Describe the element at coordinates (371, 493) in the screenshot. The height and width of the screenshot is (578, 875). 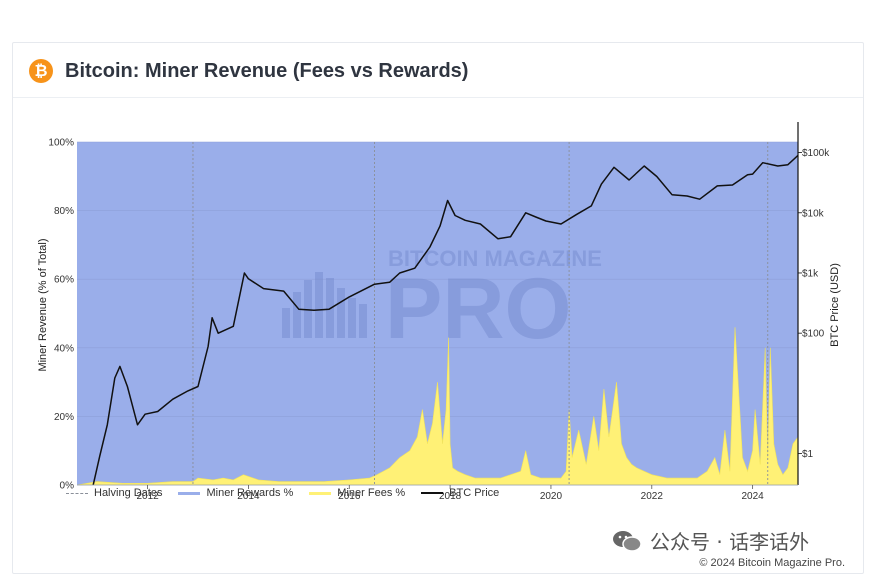
I see `legend-label-fees: Miner Fees %` at that location.